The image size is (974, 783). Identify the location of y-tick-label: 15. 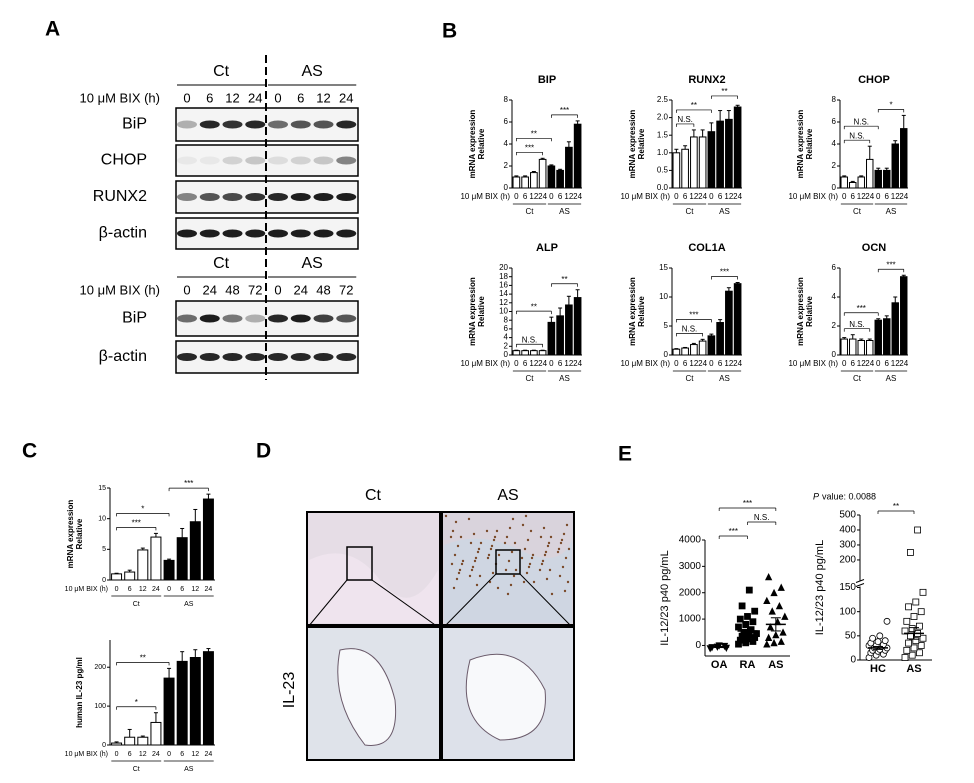
(102, 488).